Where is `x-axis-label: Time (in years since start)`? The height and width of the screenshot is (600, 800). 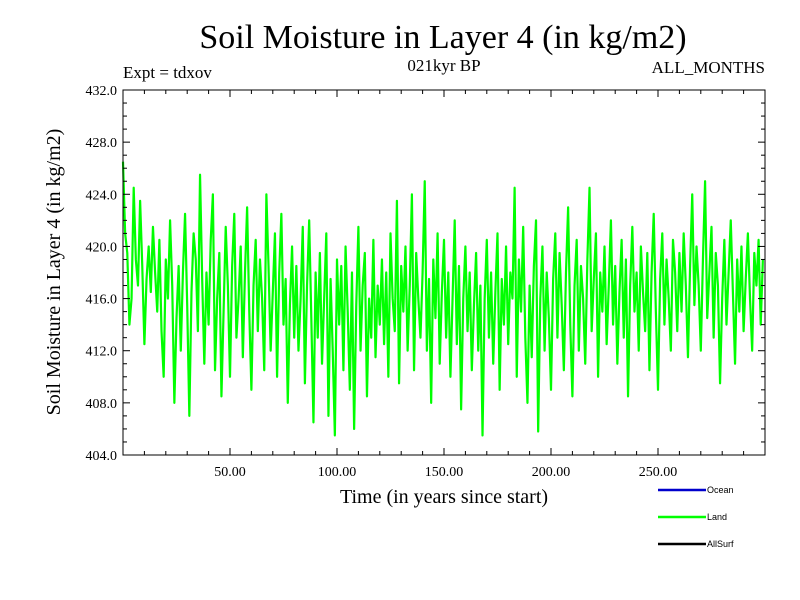
x-axis-label: Time (in years since start) is located at coordinates (444, 497).